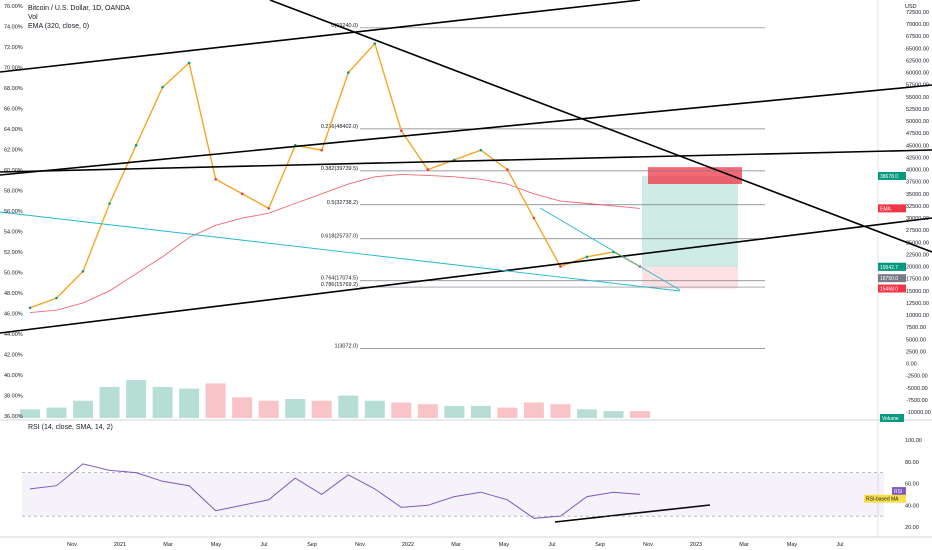 Image resolution: width=932 pixels, height=550 pixels. Describe the element at coordinates (13, 397) in the screenshot. I see `percent-axis-label: 38.00%` at that location.